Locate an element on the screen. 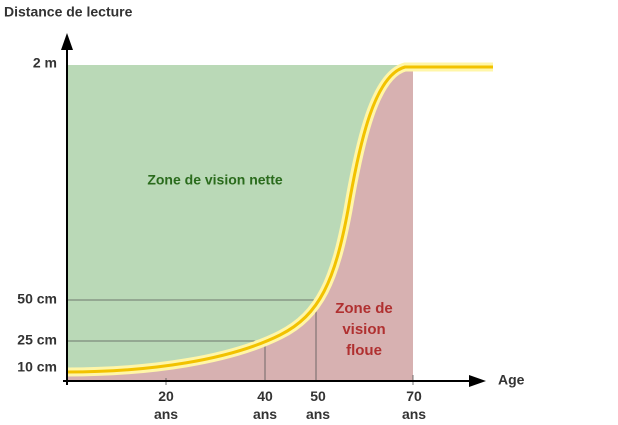 This screenshot has height=425, width=618. blurry-zone-label: Zone de vision floue is located at coordinates (364, 329).